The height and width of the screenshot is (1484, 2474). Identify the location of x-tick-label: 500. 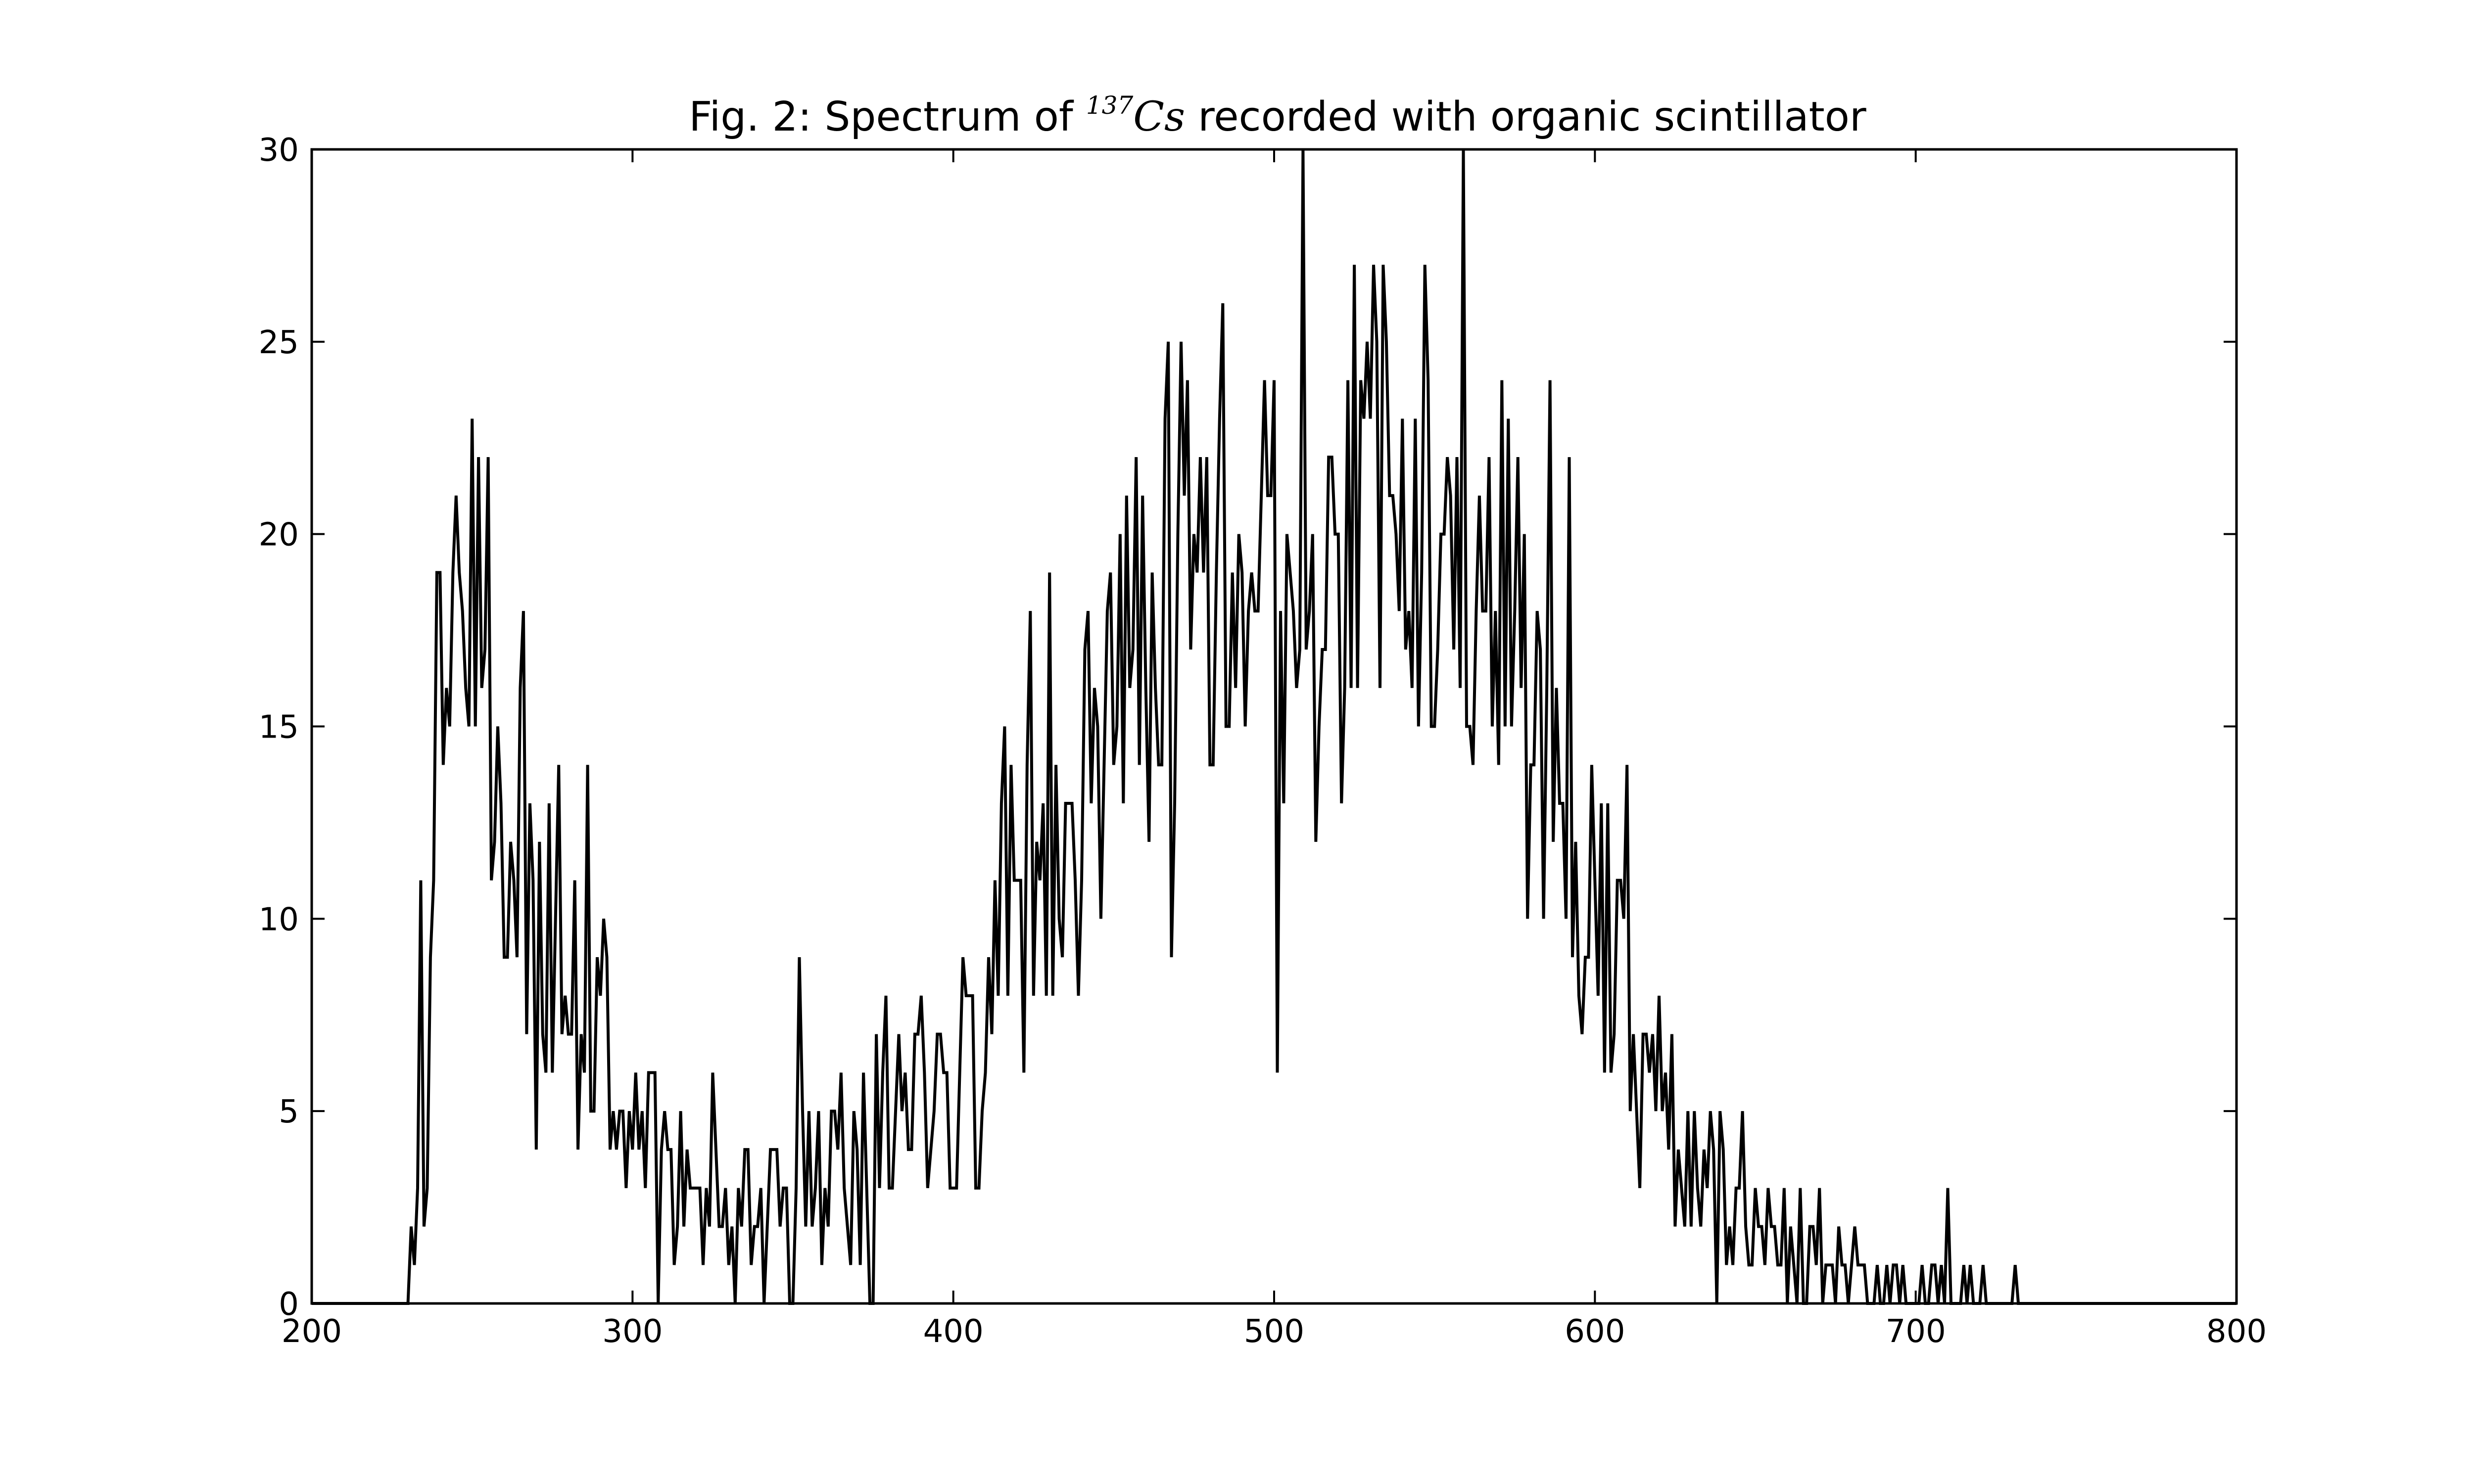
(1274, 1331).